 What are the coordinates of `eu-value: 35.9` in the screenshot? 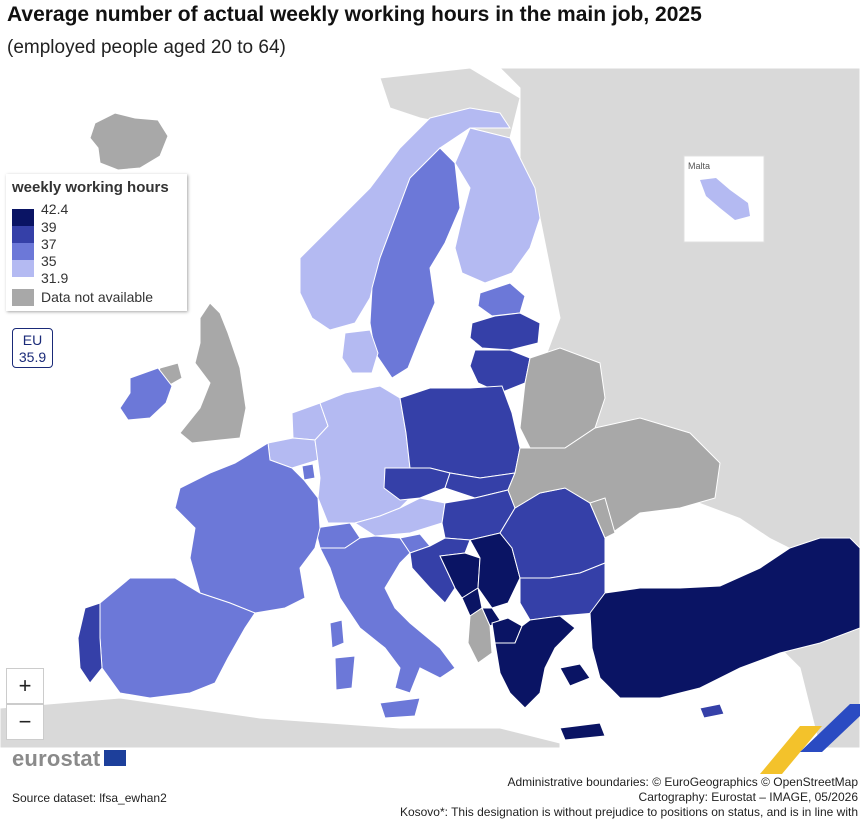 It's located at (32, 357).